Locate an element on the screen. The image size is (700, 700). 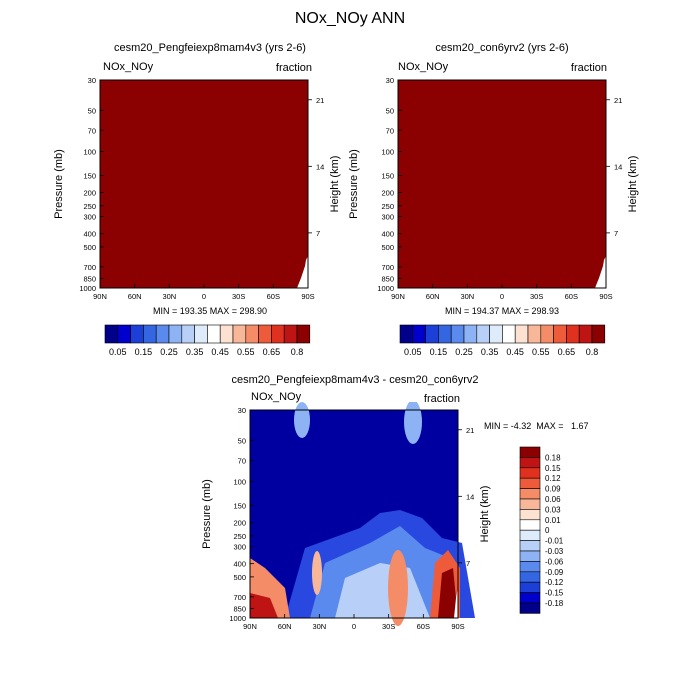
x-tick-label: 60S is located at coordinates (273, 296).